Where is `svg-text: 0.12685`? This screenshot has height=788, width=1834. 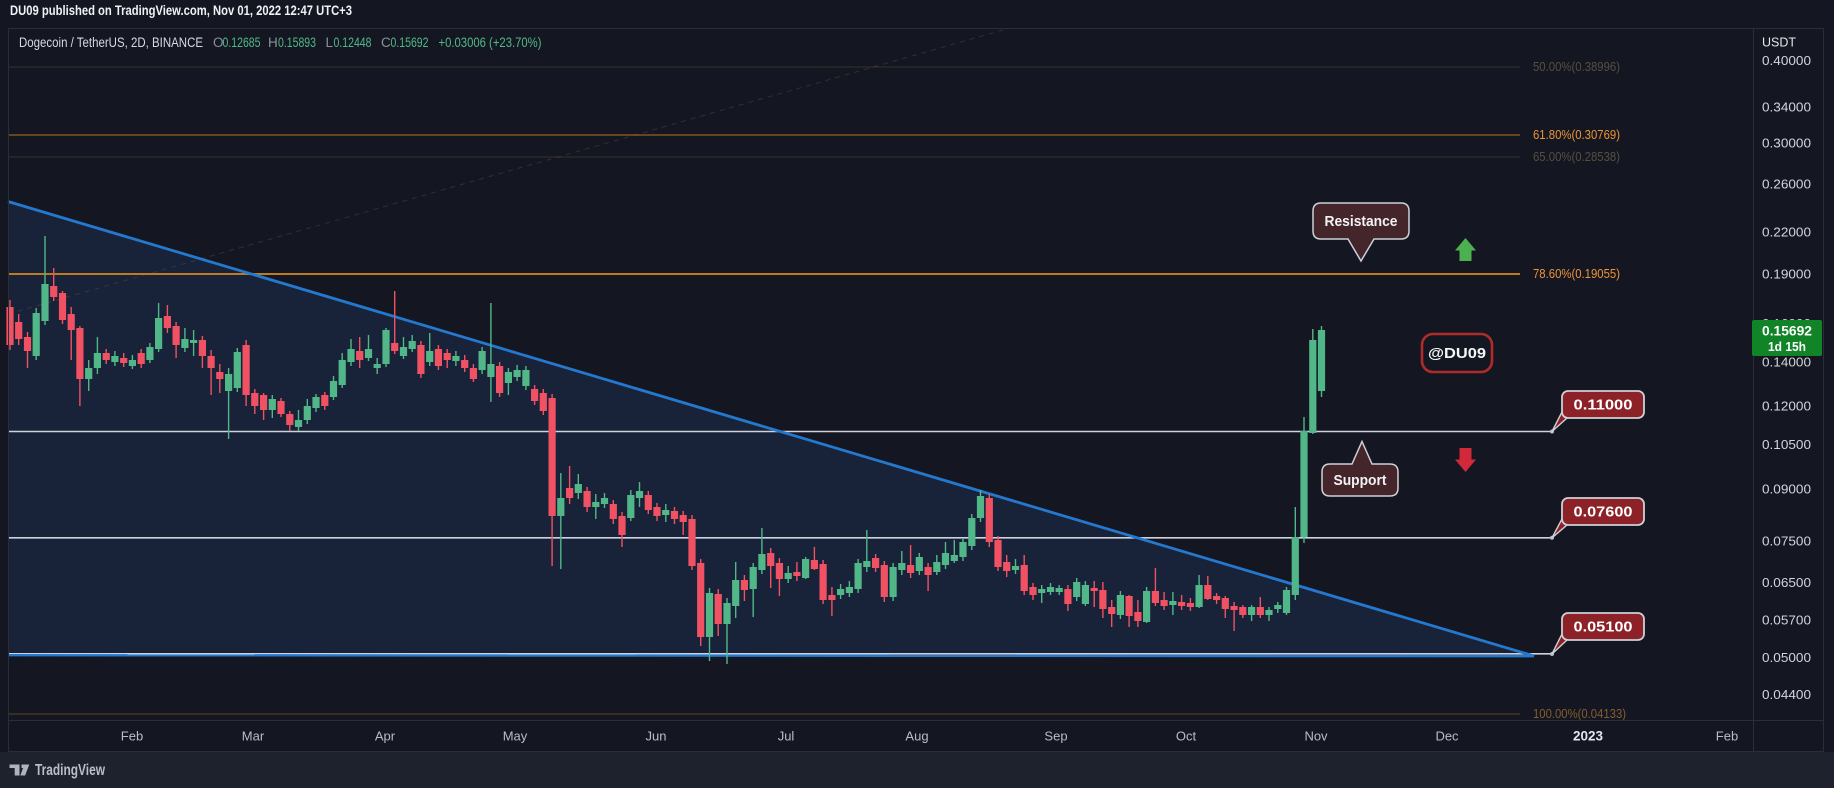
svg-text: 0.12685 is located at coordinates (242, 42).